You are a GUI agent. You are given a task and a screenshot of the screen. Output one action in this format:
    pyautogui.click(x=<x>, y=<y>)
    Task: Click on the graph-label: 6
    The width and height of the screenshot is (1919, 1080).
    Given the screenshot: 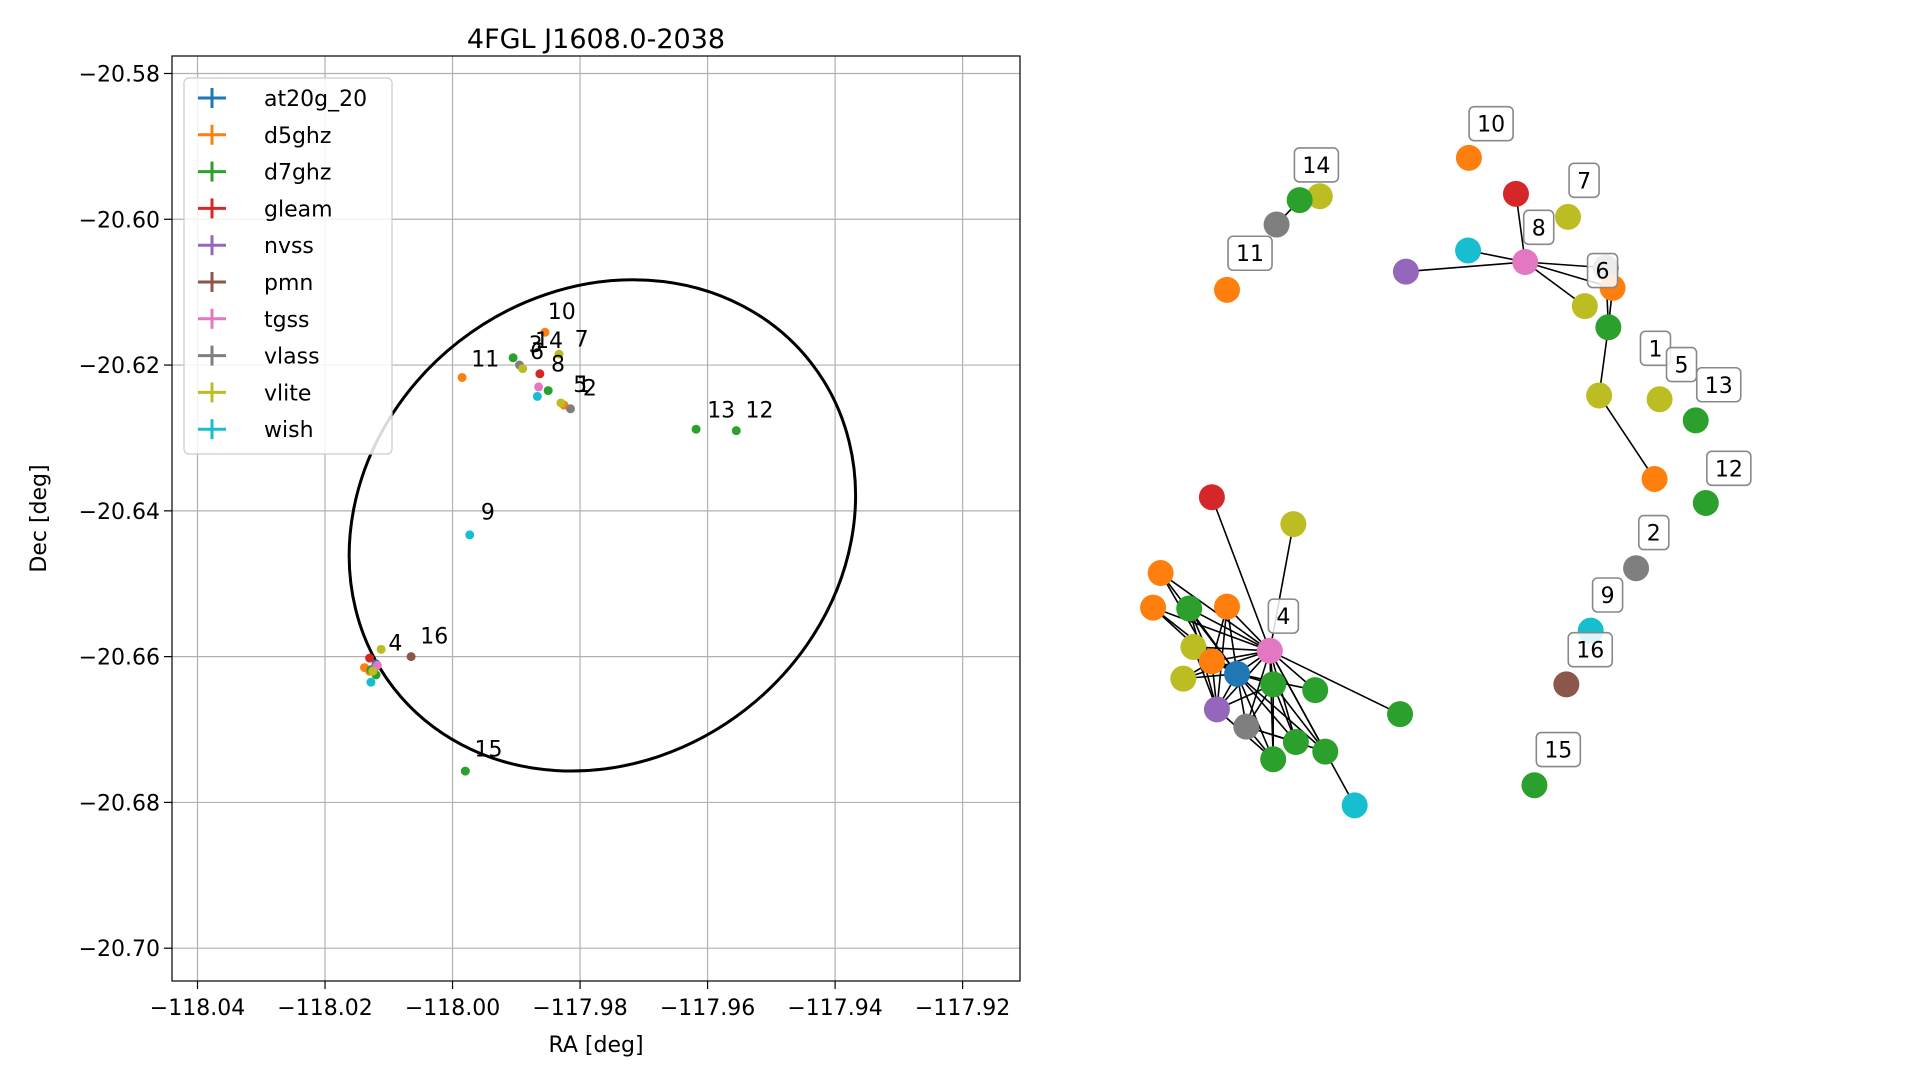 What is the action you would take?
    pyautogui.click(x=1602, y=270)
    